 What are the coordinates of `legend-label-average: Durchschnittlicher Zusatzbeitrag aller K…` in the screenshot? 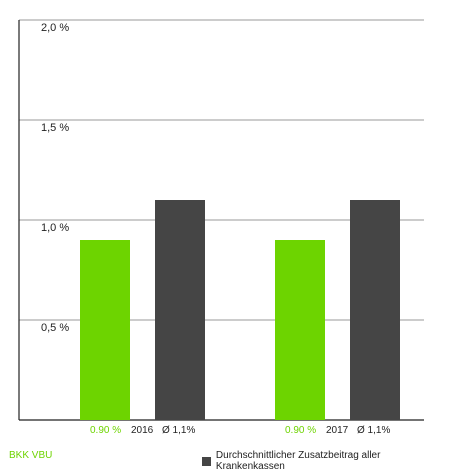 It's located at (298, 461).